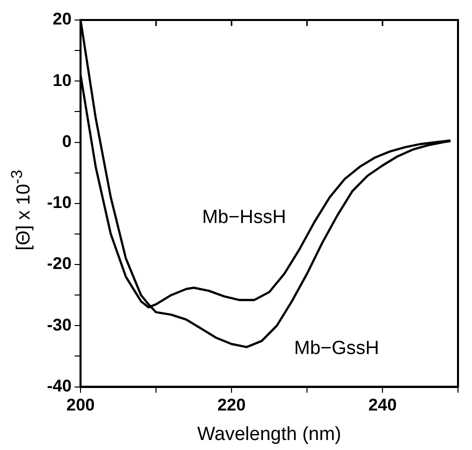  What do you see at coordinates (382, 405) in the screenshot?
I see `x-tick-label: 240` at bounding box center [382, 405].